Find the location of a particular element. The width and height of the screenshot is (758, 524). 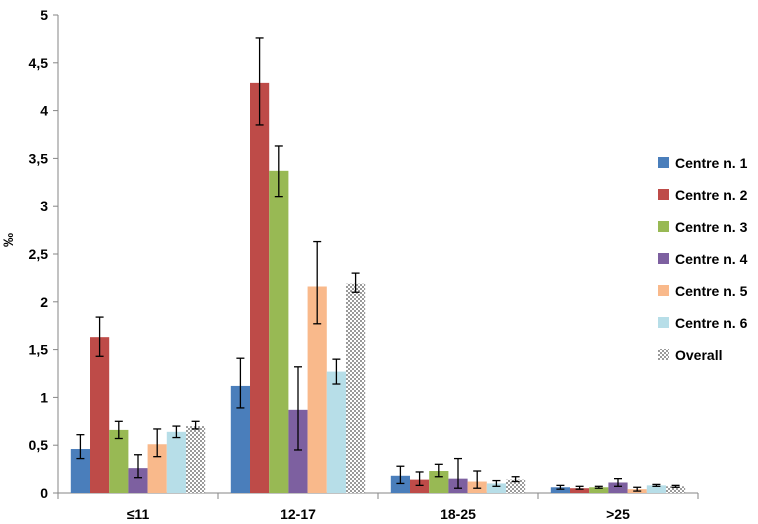

y-tick-label: 2,5 is located at coordinates (39, 254).